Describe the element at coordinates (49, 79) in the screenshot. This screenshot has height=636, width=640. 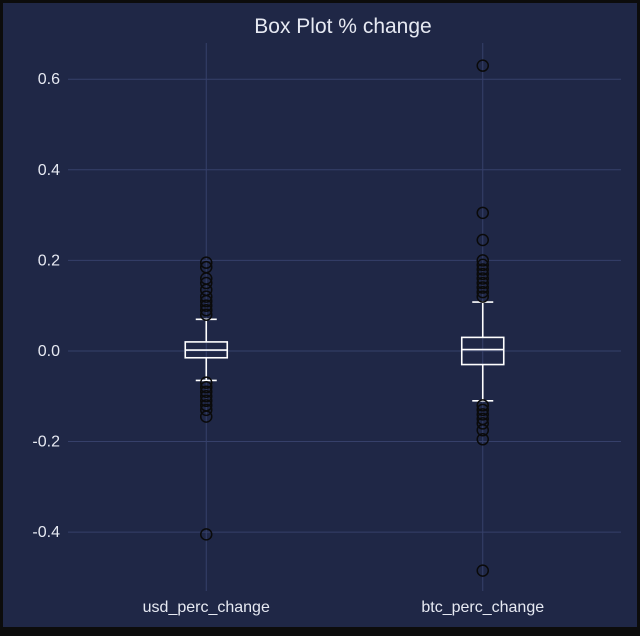
I see `y-tick-label: 0.6` at that location.